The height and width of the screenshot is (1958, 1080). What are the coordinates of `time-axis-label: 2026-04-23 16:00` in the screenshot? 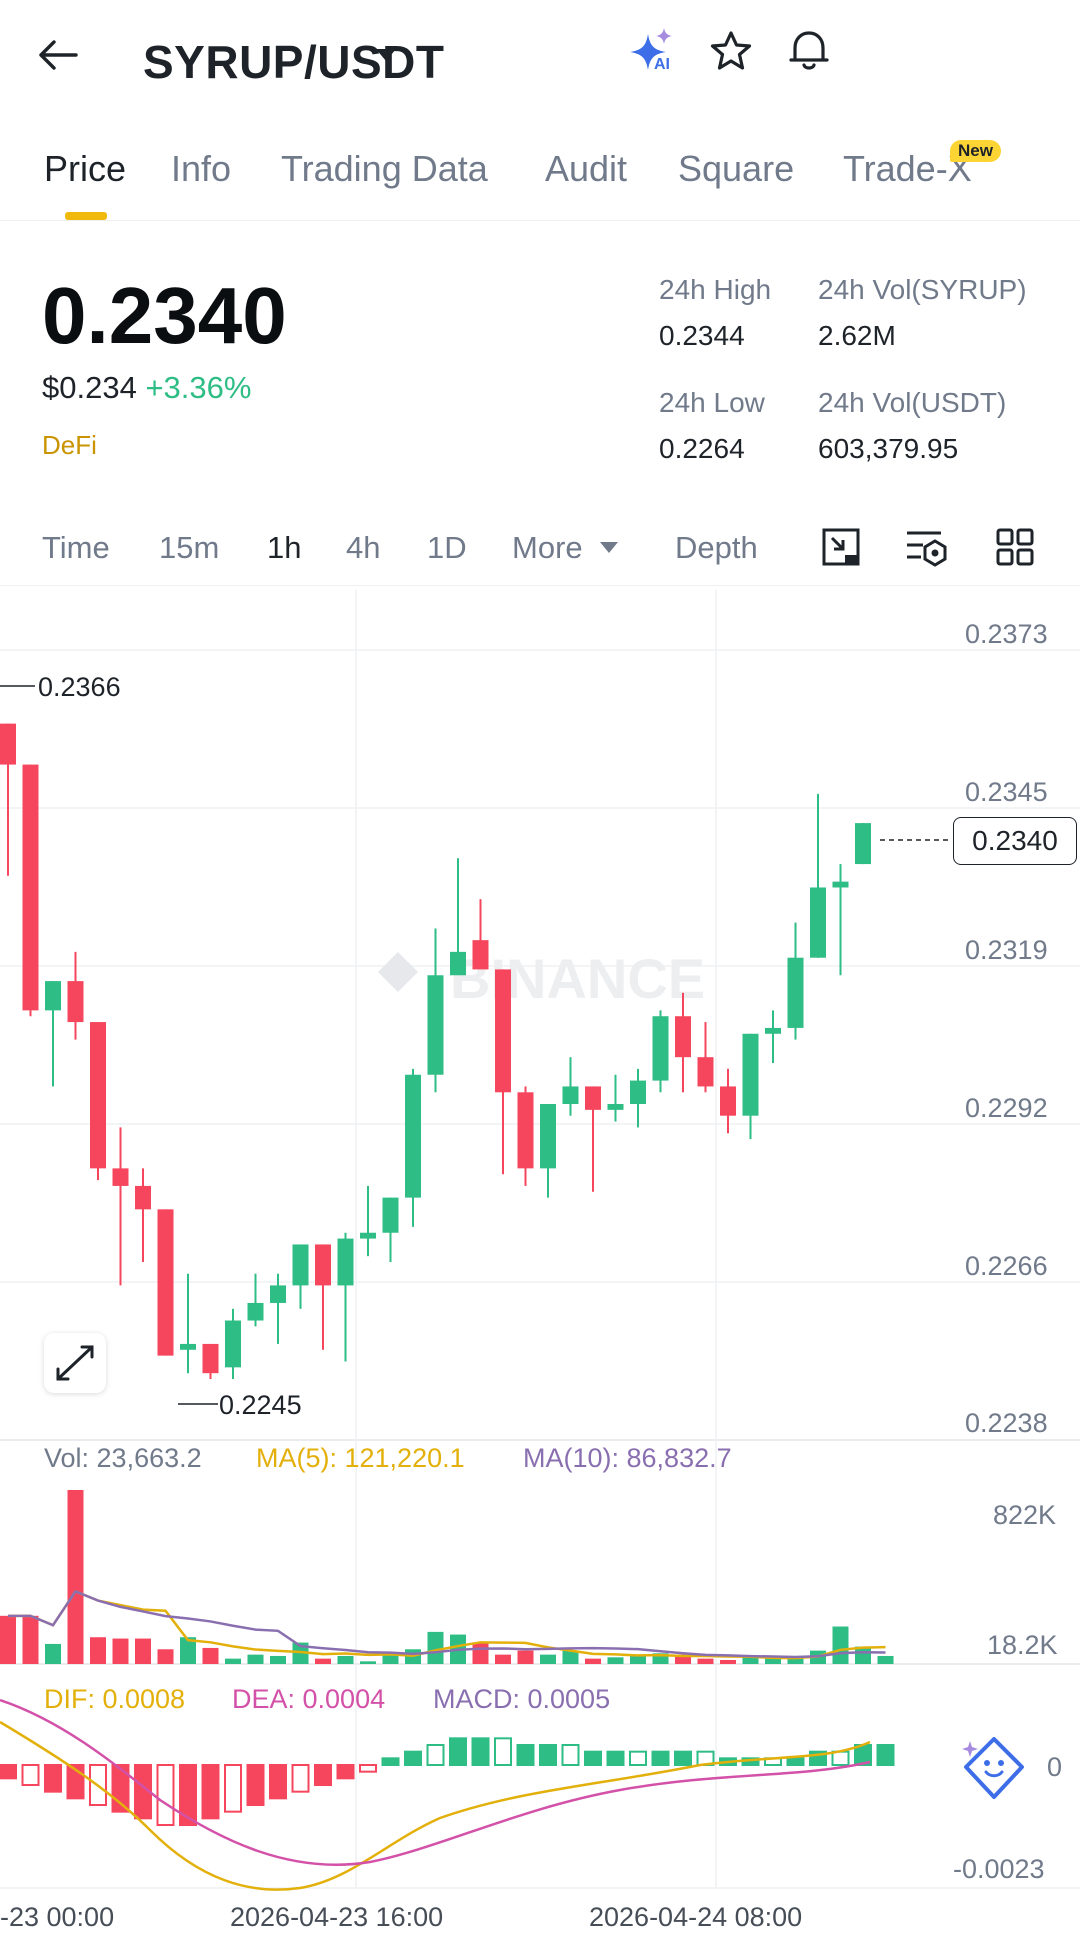 It's located at (336, 1917).